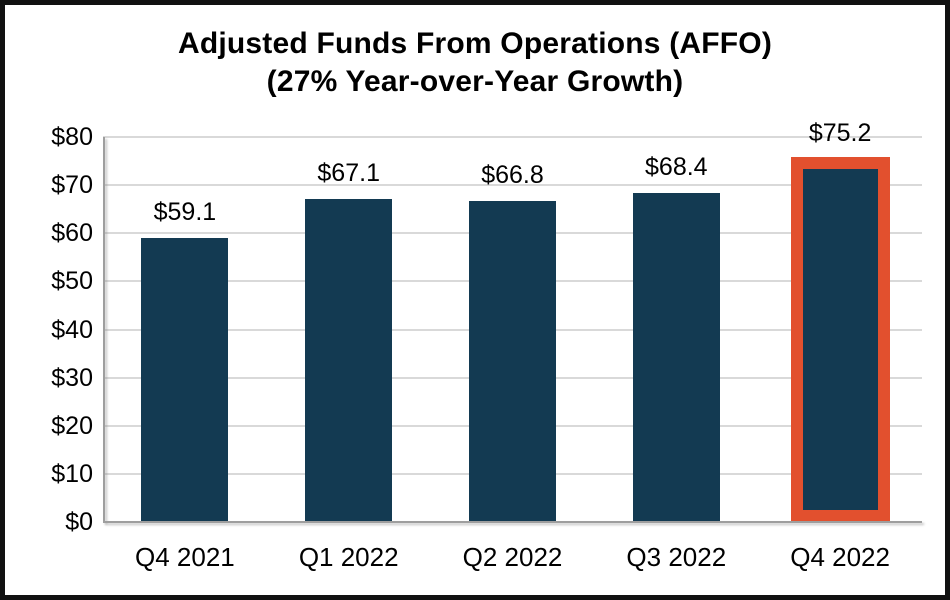 The width and height of the screenshot is (950, 600). I want to click on y-tick-label: $50, so click(72, 281).